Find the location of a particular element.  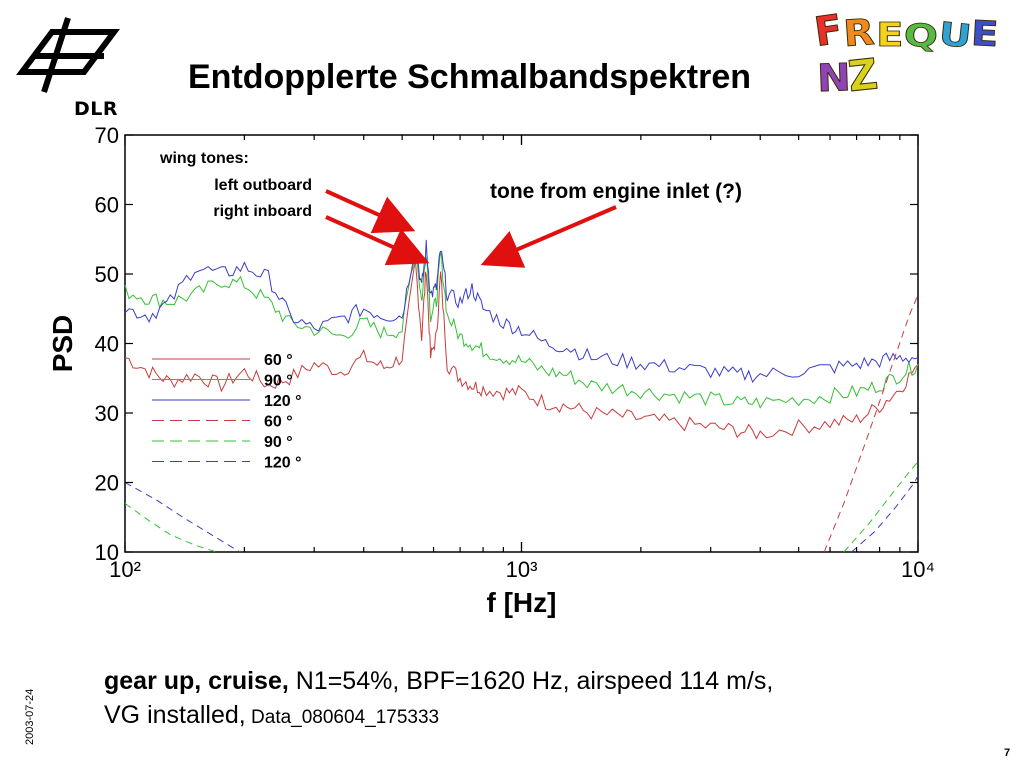

series-line-blue-solid is located at coordinates (521, 311).